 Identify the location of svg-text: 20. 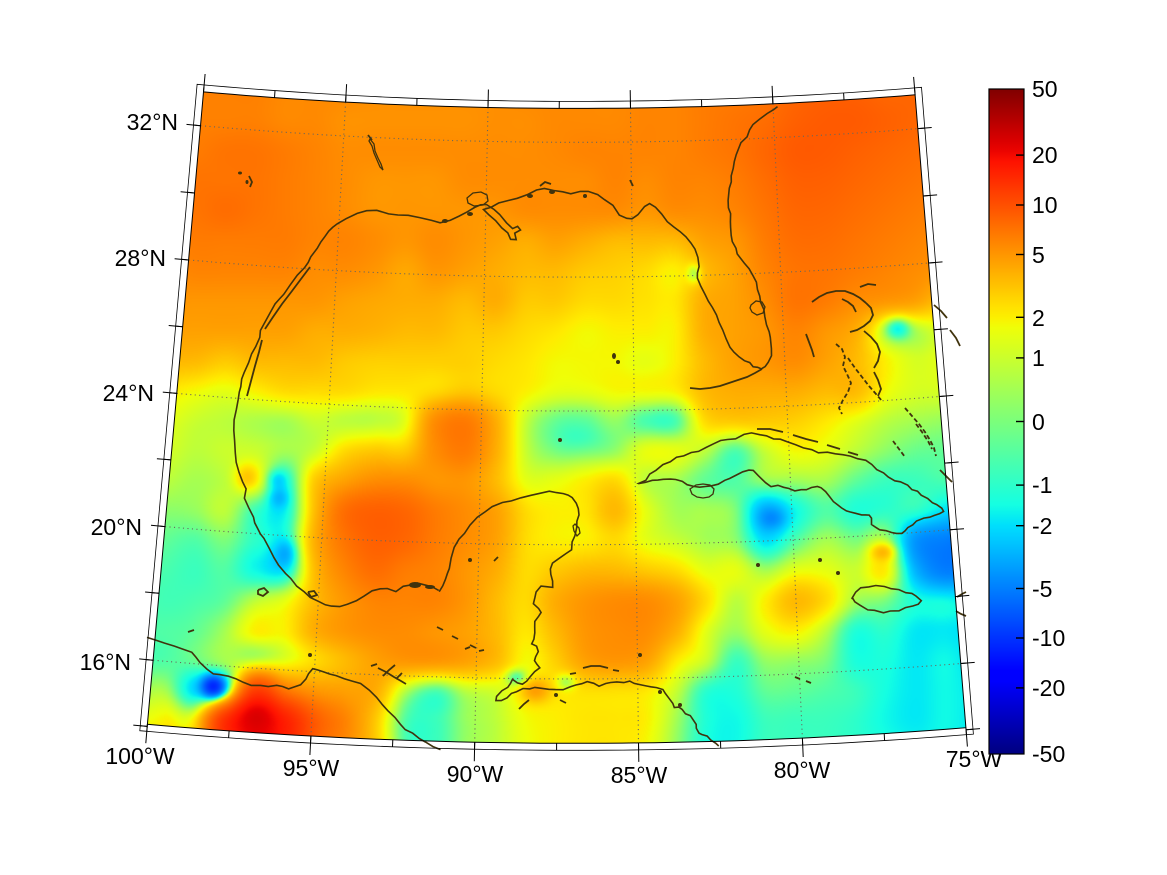
(1045, 155).